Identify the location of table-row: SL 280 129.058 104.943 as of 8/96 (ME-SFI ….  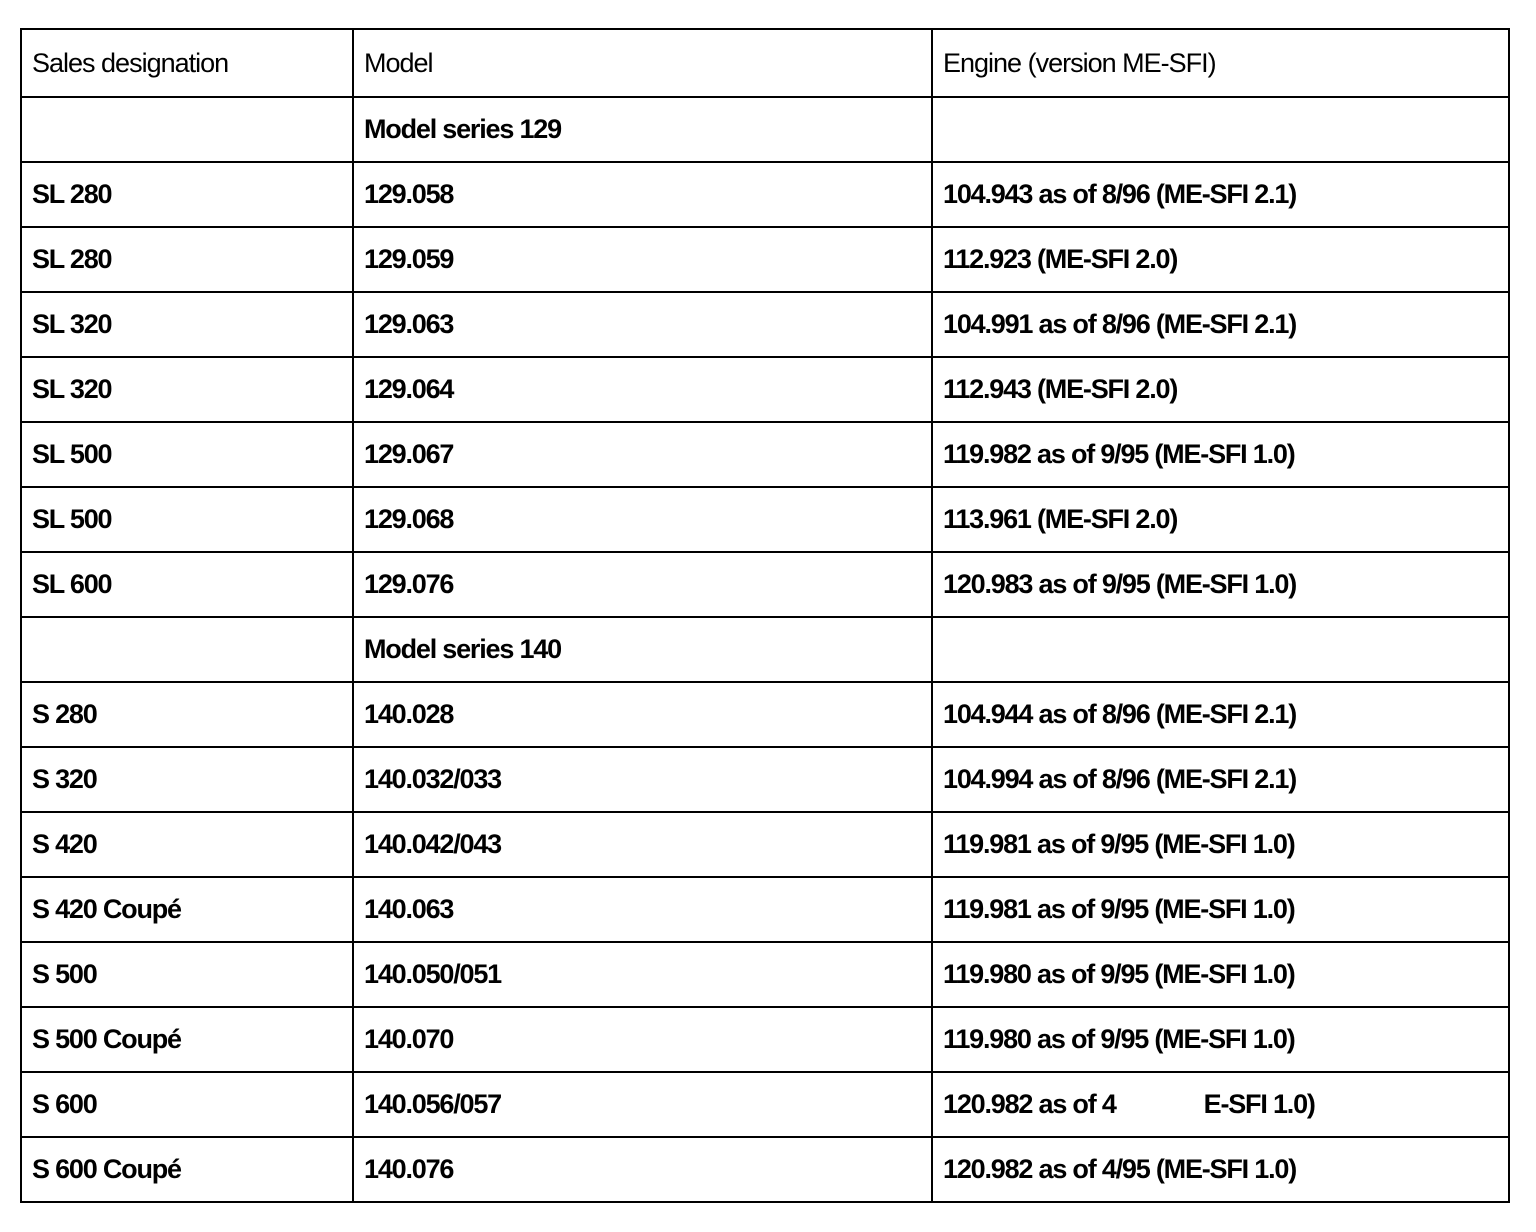
(765, 194).